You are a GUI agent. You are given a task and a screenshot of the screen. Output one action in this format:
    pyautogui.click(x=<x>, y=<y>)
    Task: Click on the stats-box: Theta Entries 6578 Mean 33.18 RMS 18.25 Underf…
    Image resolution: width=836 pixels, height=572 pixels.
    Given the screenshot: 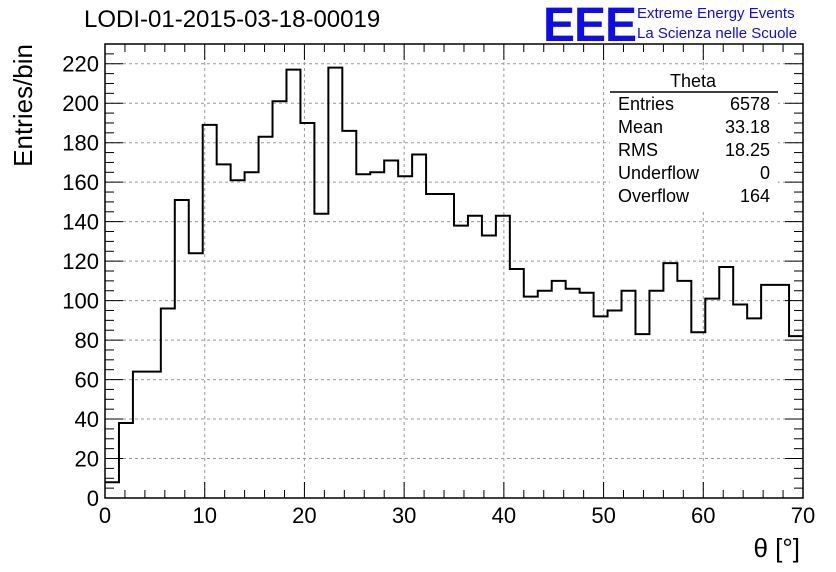 What is the action you would take?
    pyautogui.click(x=694, y=140)
    